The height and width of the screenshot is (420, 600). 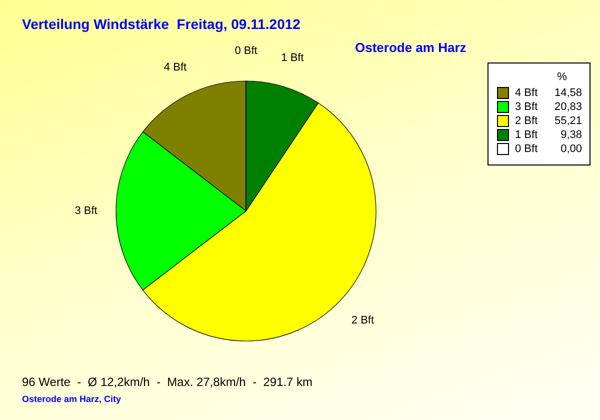 What do you see at coordinates (526, 121) in the screenshot?
I see `legend-label: 2 Bft` at bounding box center [526, 121].